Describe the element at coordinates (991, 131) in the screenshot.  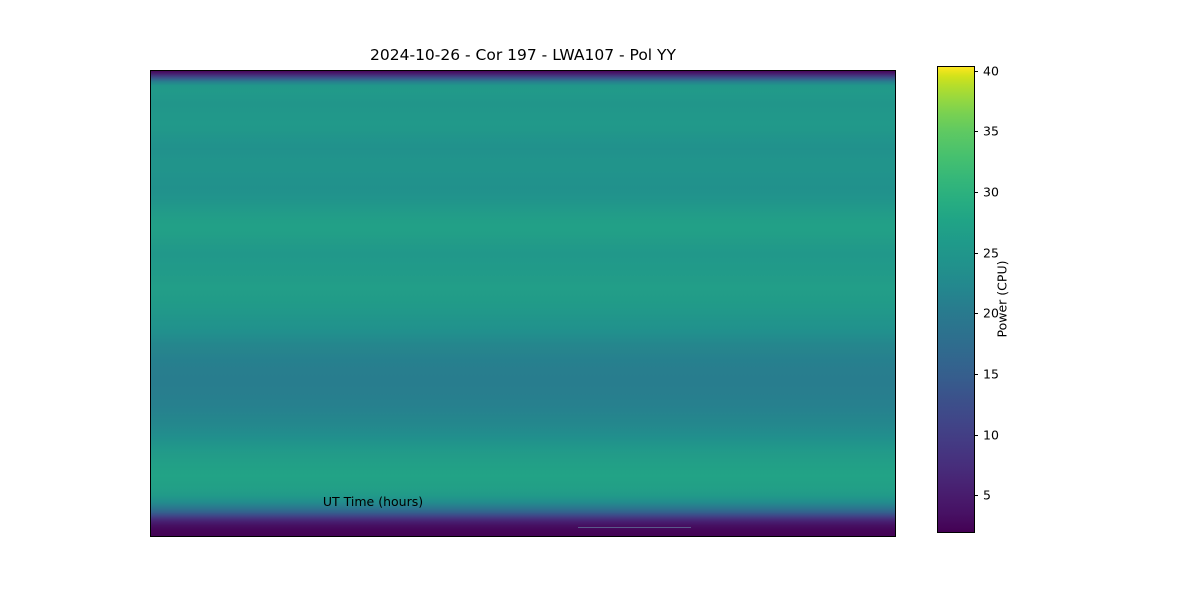
I see `colorbar-tick-label: 35` at that location.